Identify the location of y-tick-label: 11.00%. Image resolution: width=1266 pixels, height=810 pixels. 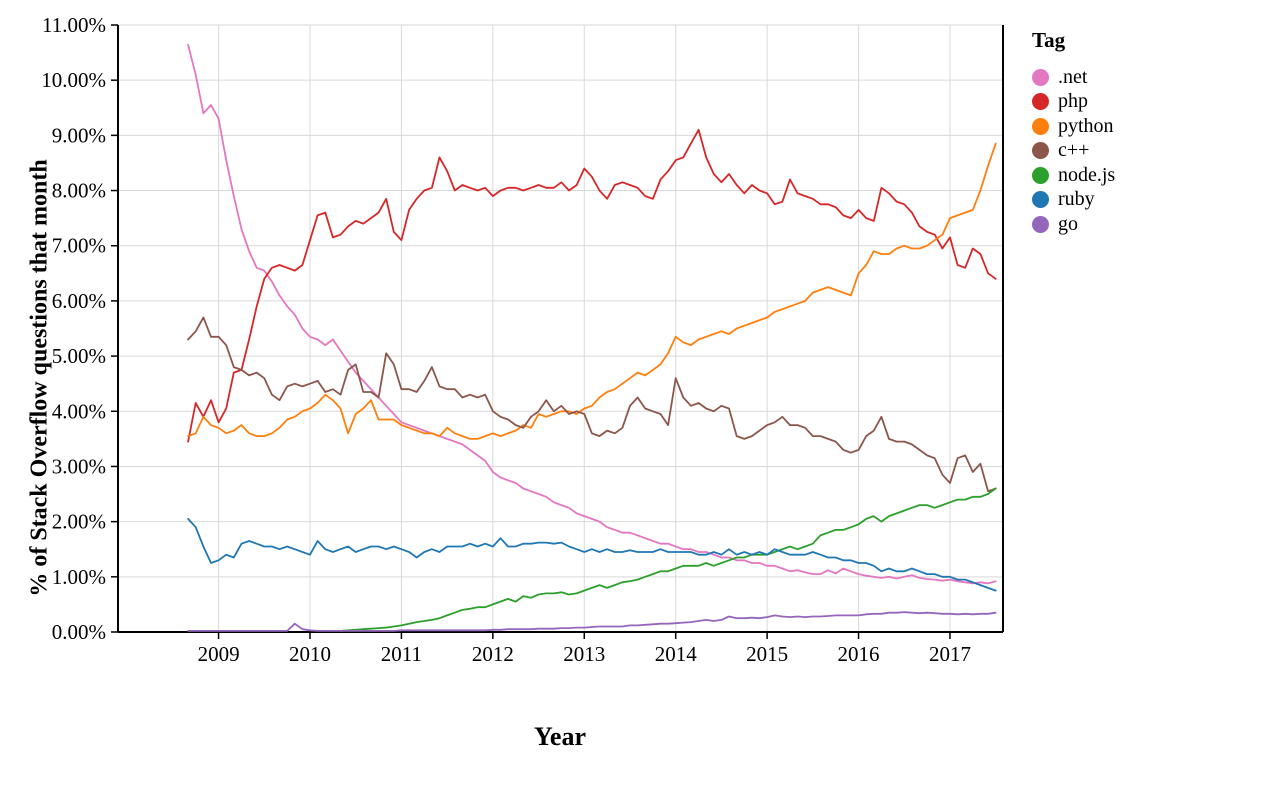
(74, 25).